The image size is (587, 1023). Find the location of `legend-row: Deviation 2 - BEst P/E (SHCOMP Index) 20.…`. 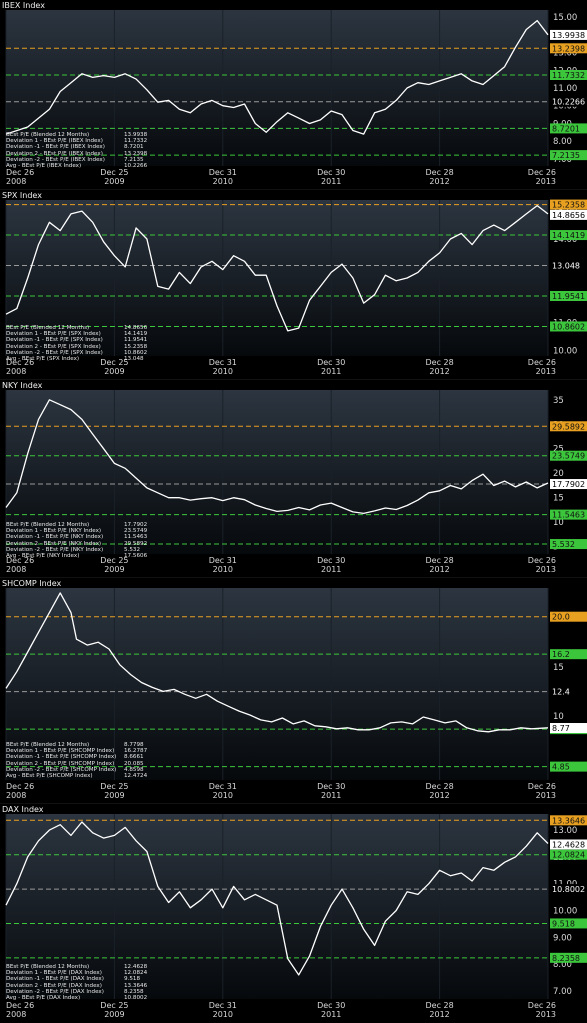

legend-row: Deviation 2 - BEst P/E (SHCOMP Index) 20.… is located at coordinates (75, 763).